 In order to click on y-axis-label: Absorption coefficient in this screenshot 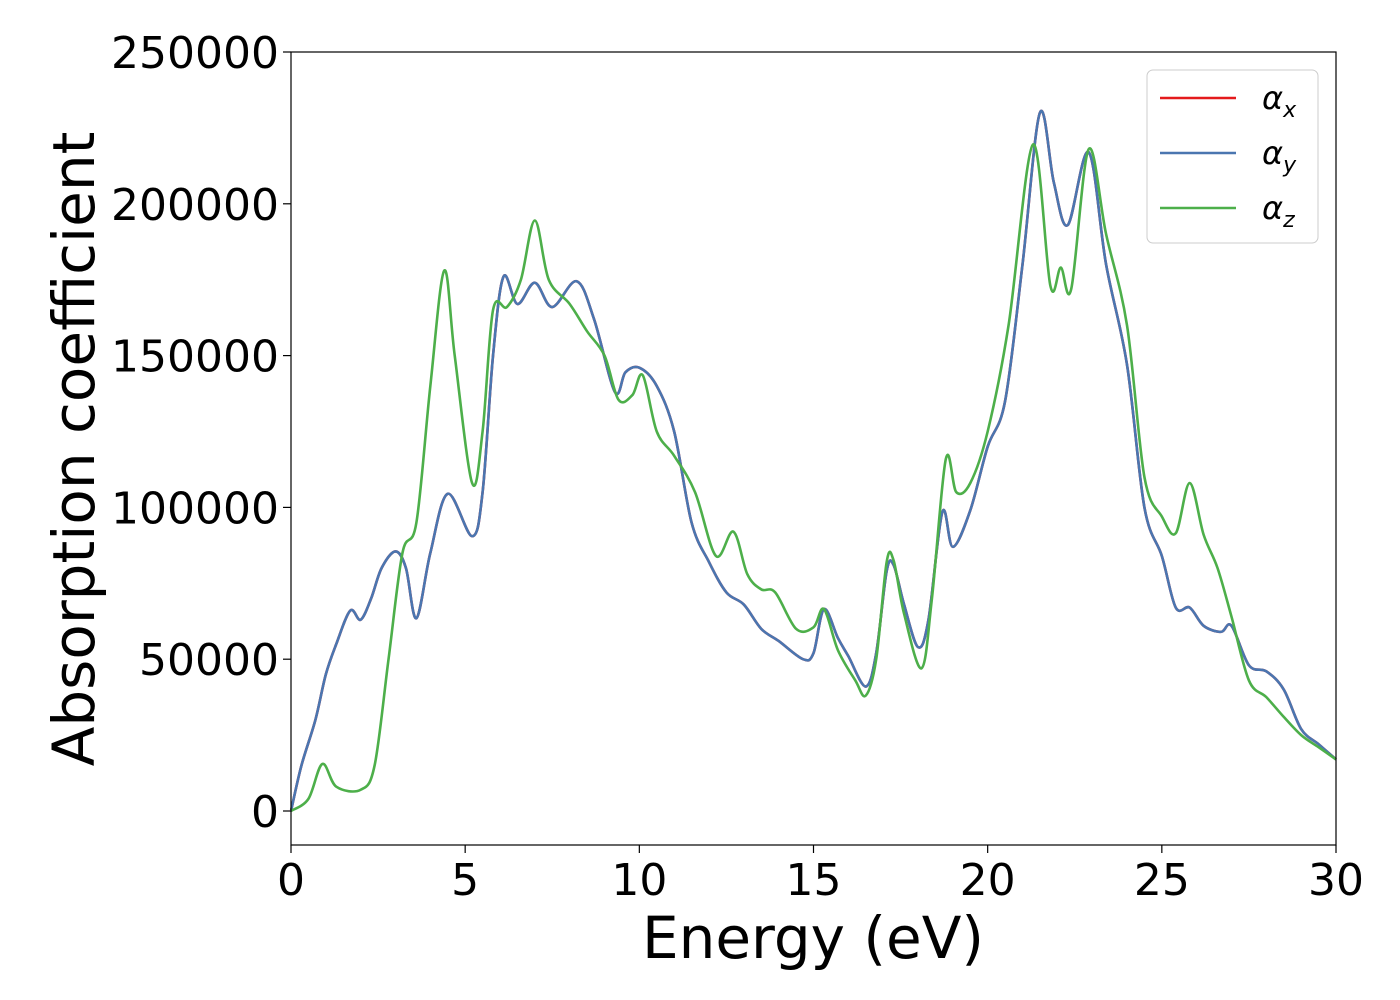, I will do `click(74, 449)`.